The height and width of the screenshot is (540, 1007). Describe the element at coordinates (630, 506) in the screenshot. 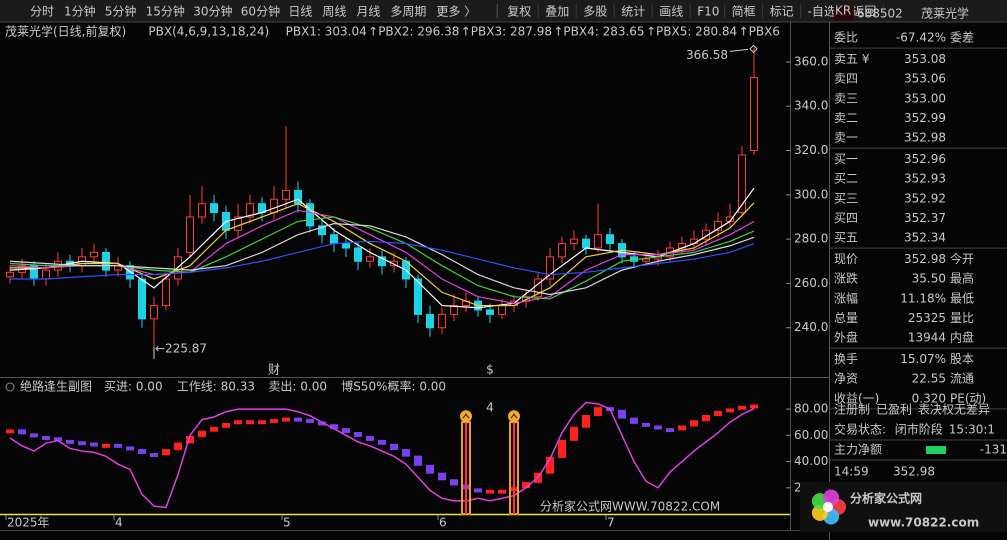

I see `watermark: 分析家公式网WWW.70822.COM` at that location.